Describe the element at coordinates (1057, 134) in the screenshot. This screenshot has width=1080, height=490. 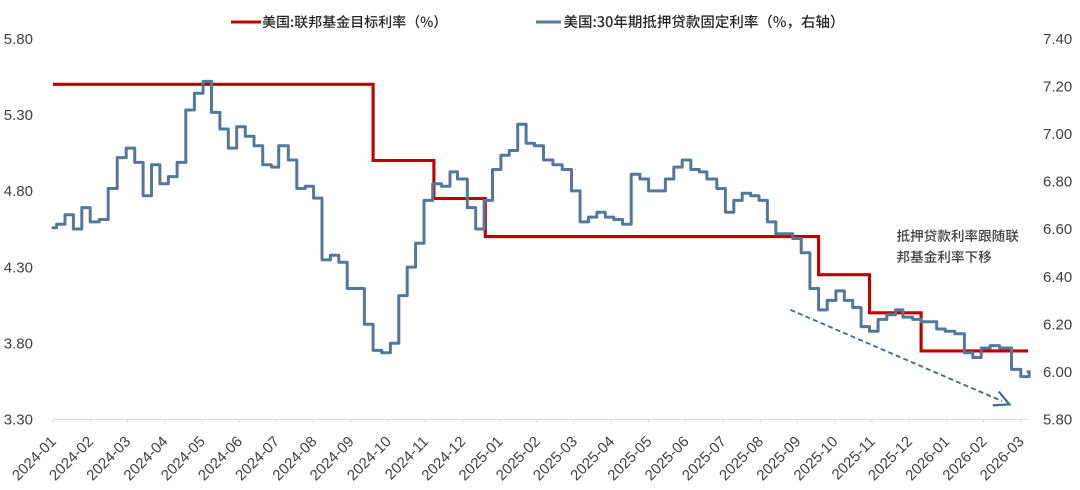
I see `svg-text: 7.00` at that location.